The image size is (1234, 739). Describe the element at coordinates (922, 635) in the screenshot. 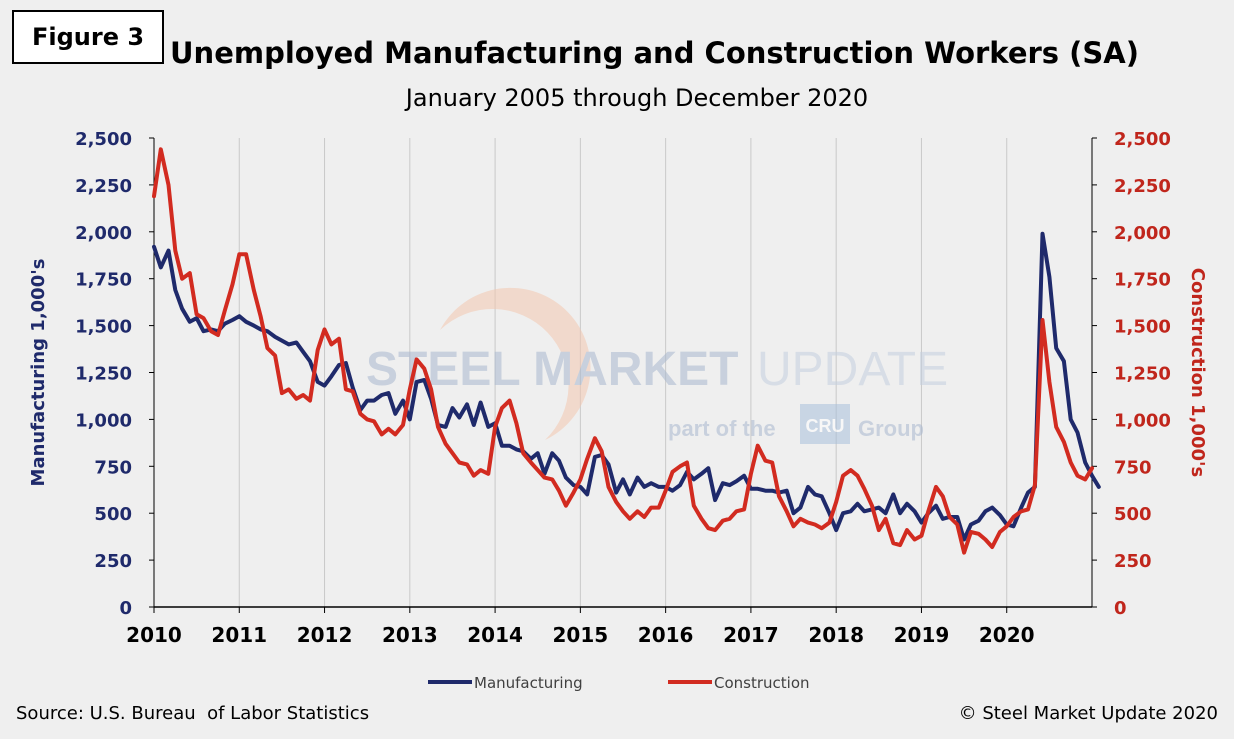

I see `x-tick-label: 2019` at that location.